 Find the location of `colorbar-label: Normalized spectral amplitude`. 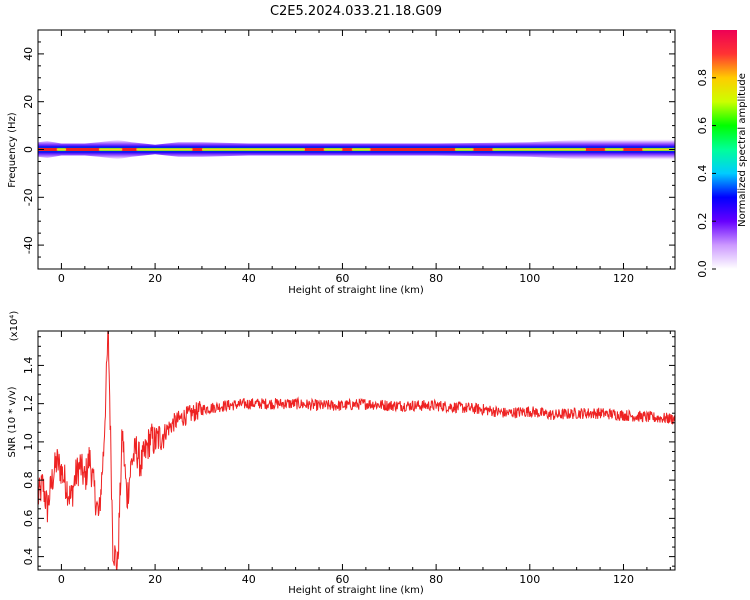

colorbar-label: Normalized spectral amplitude is located at coordinates (742, 150).